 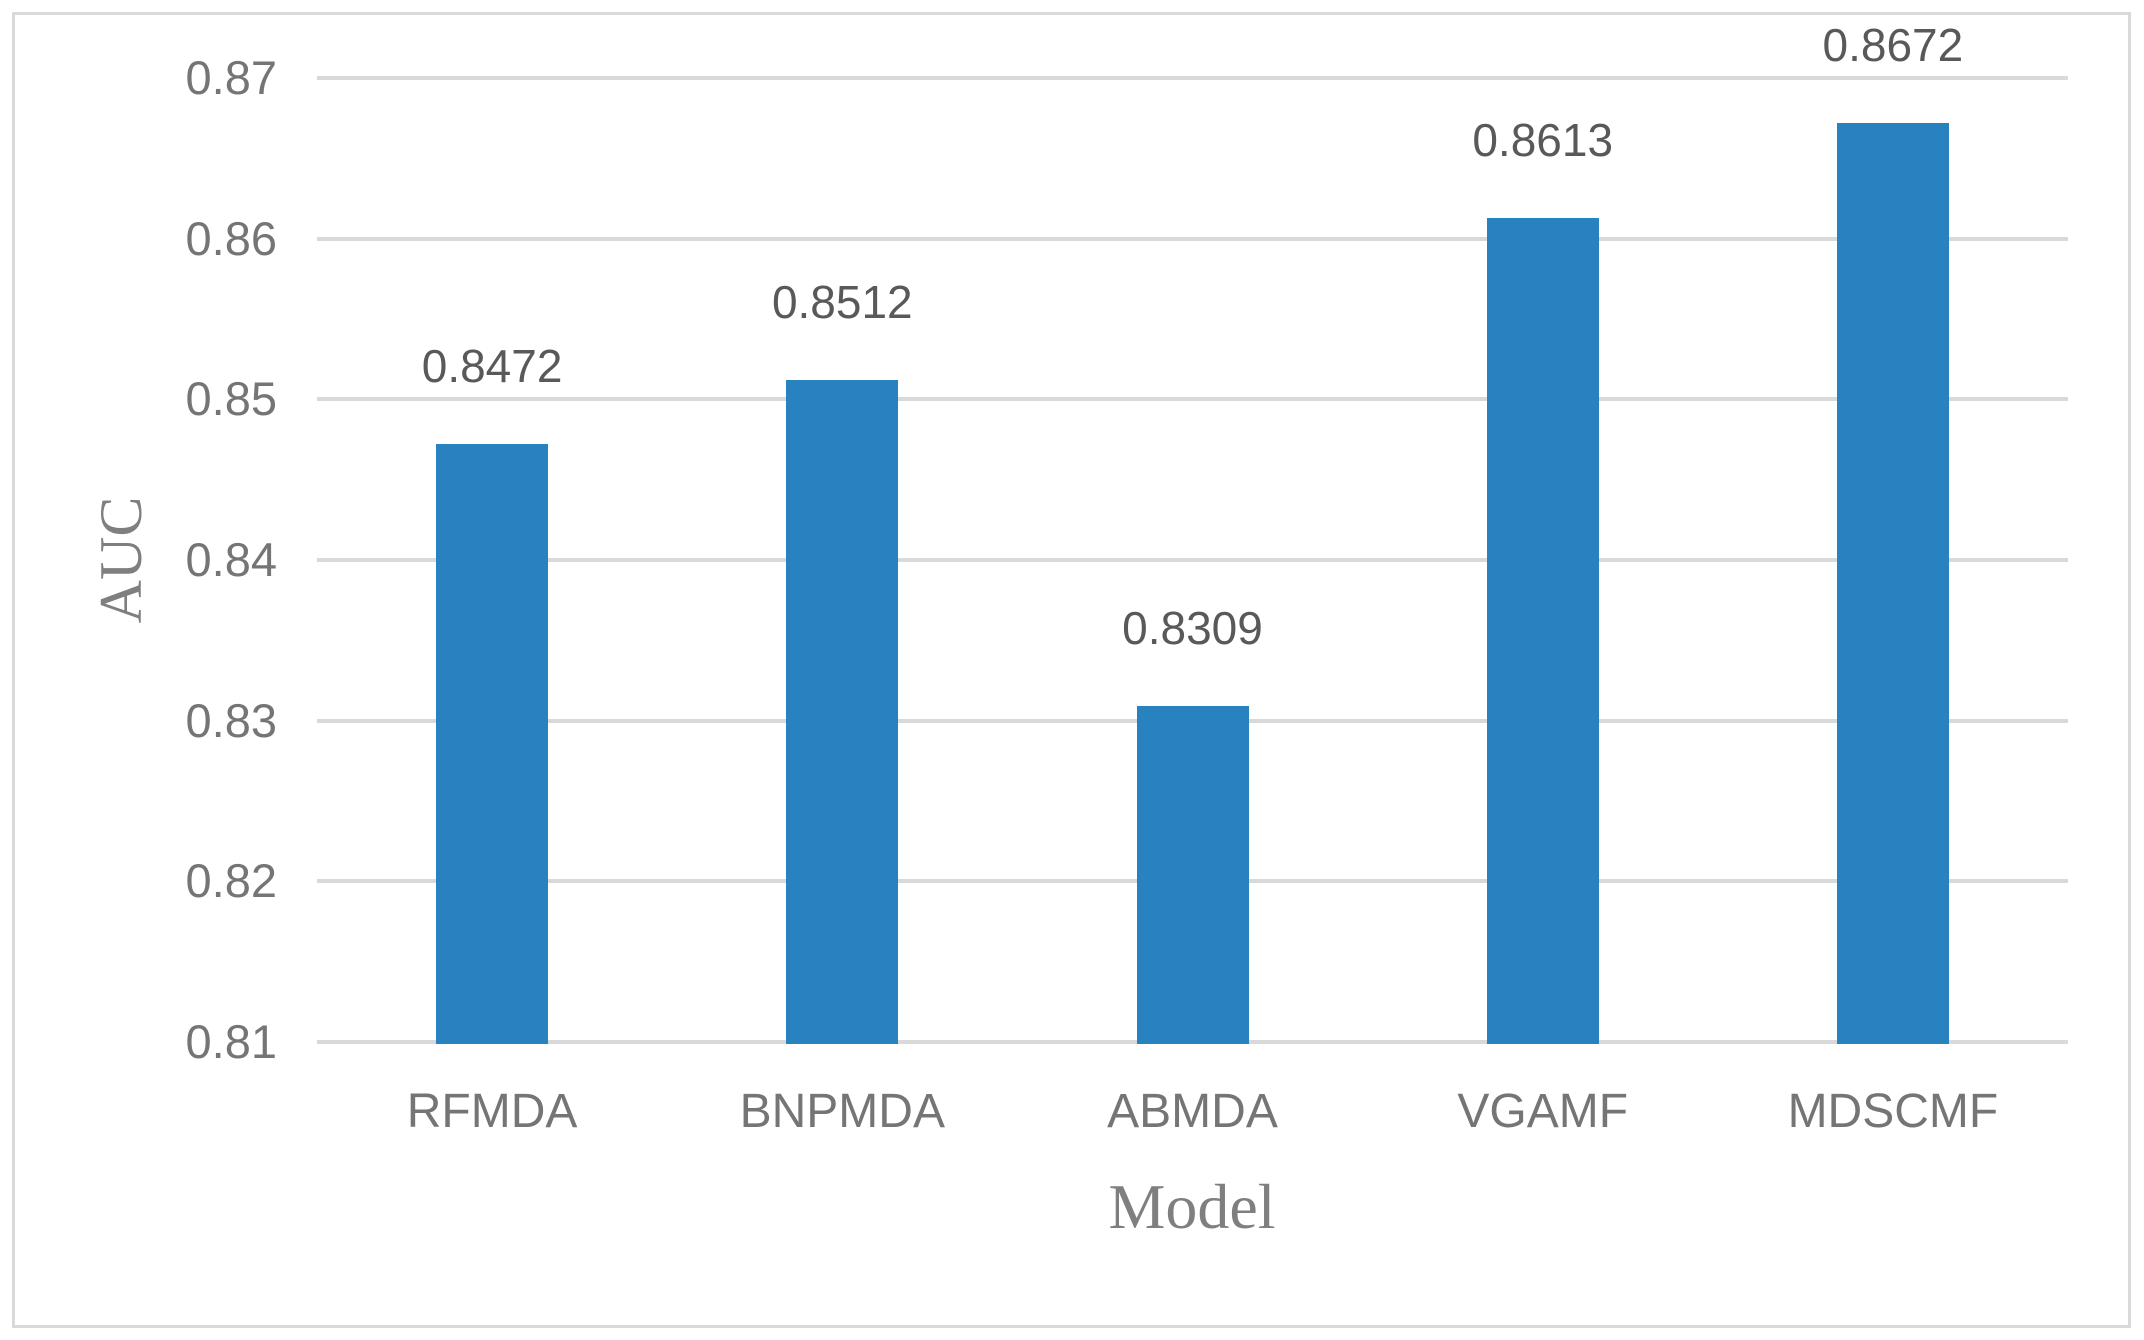 I want to click on bar-data-label: 0.8512, so click(x=842, y=302).